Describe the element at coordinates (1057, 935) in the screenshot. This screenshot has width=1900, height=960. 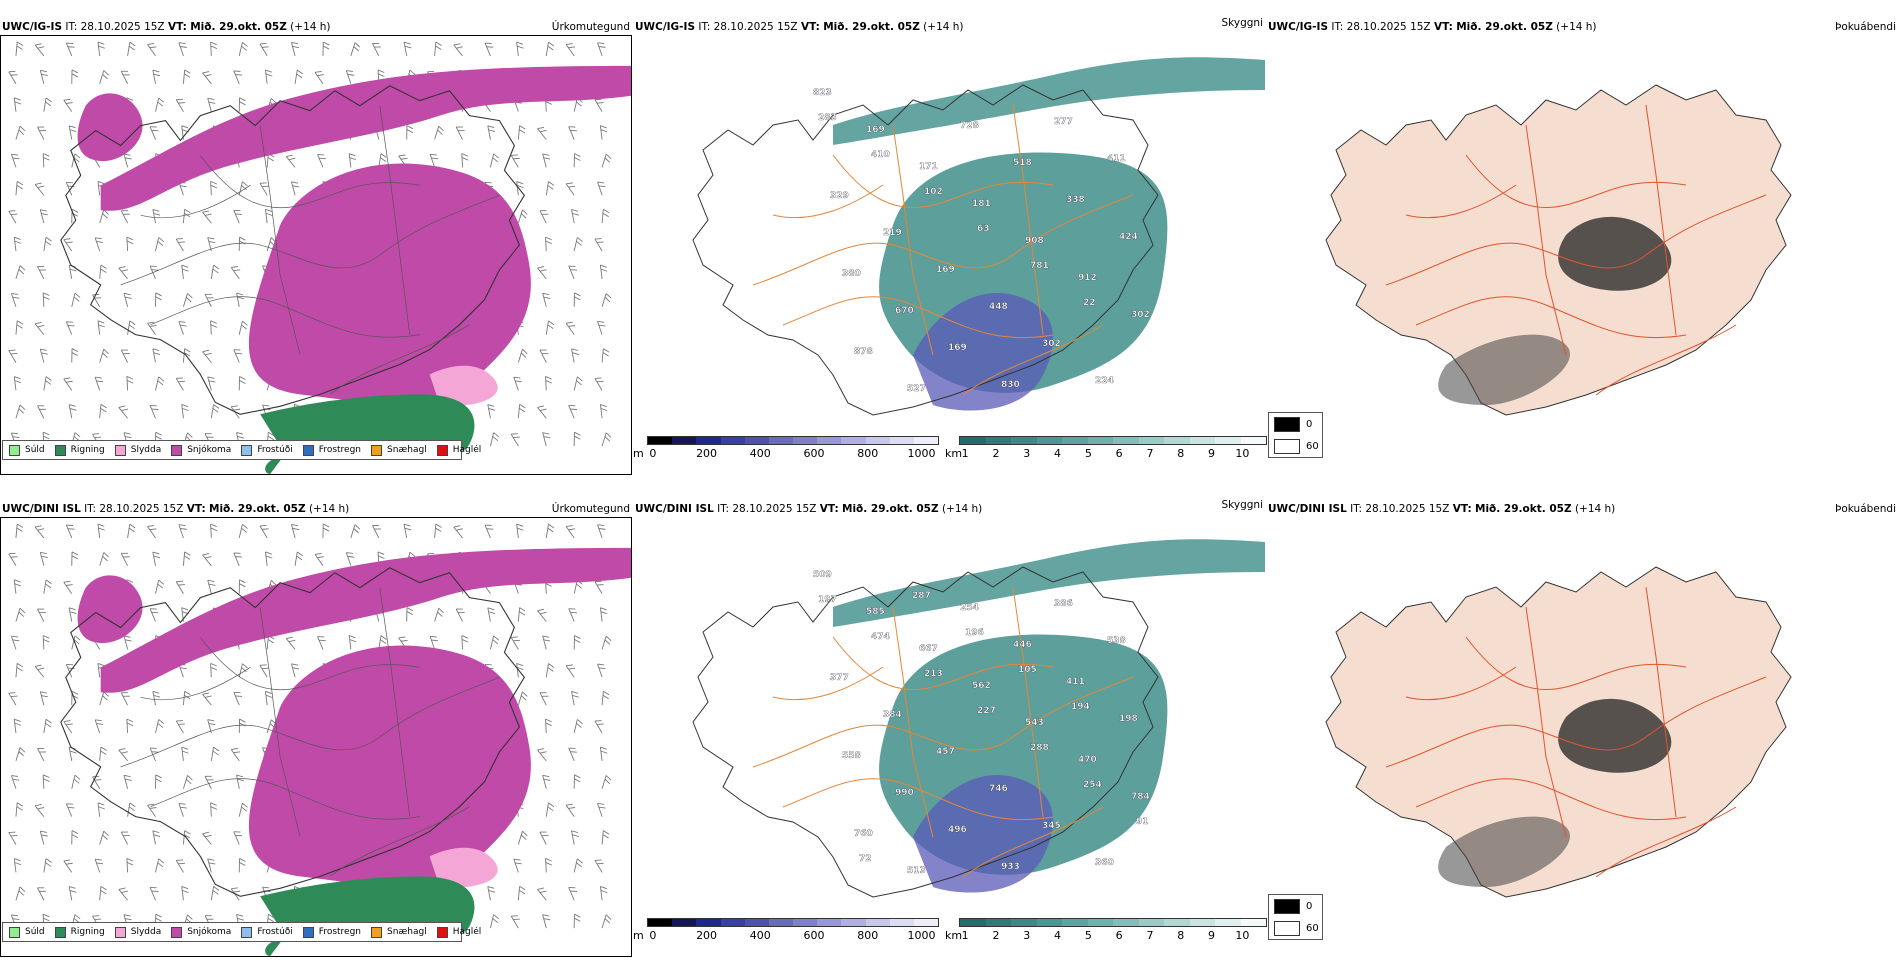
I see `colorbar-tick-label: 4` at that location.